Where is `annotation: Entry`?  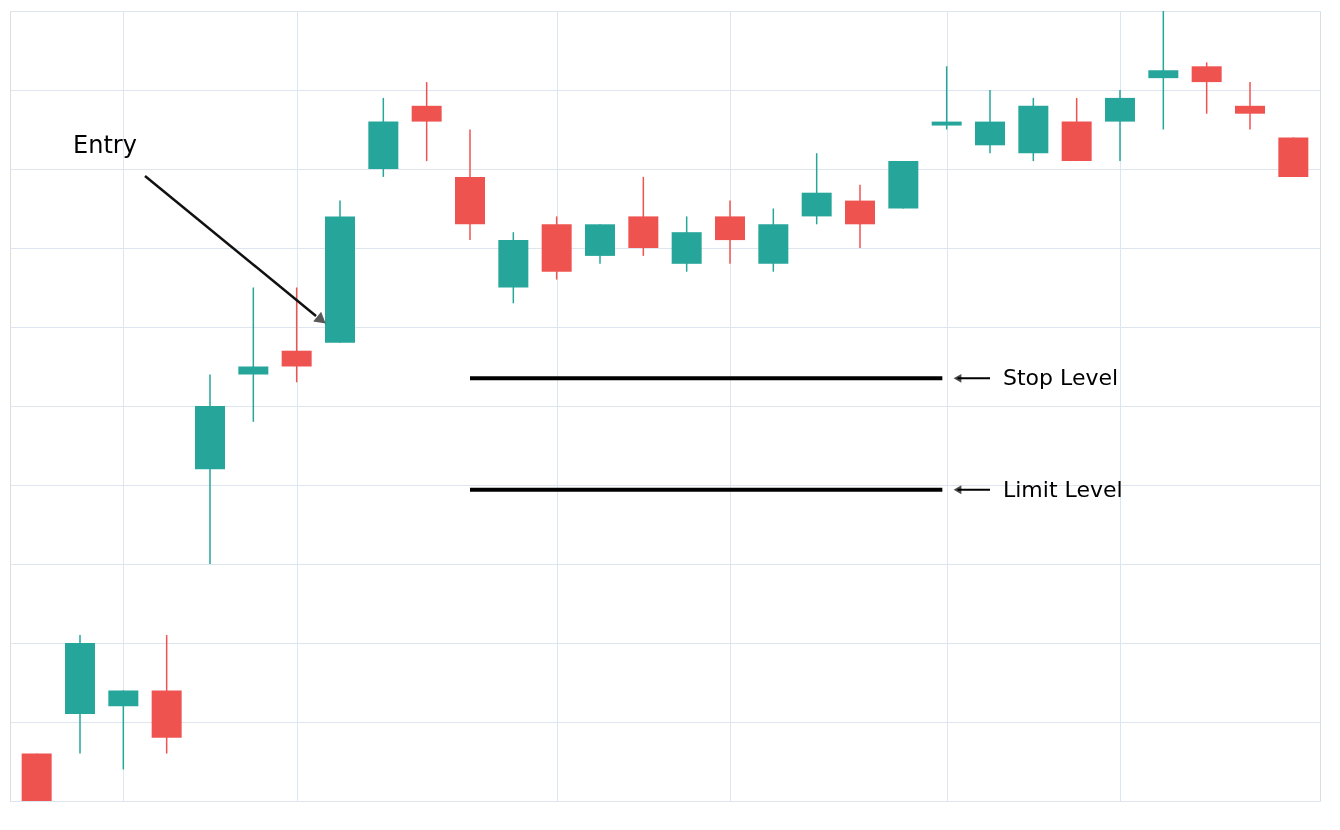
annotation: Entry is located at coordinates (105, 145).